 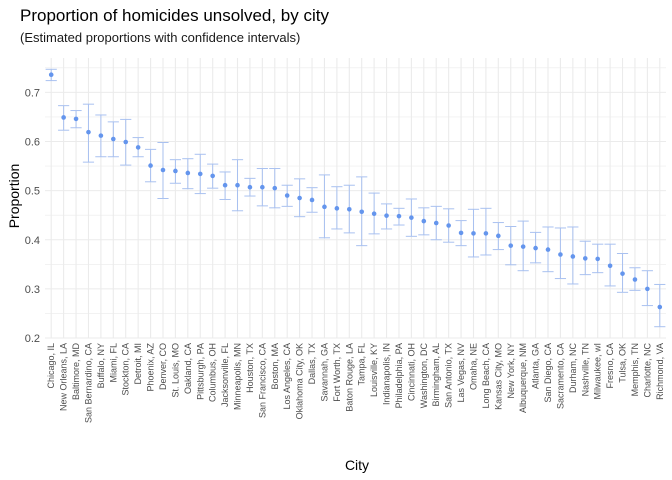 I want to click on x-tick-label: Savannah, GA, so click(x=324, y=372).